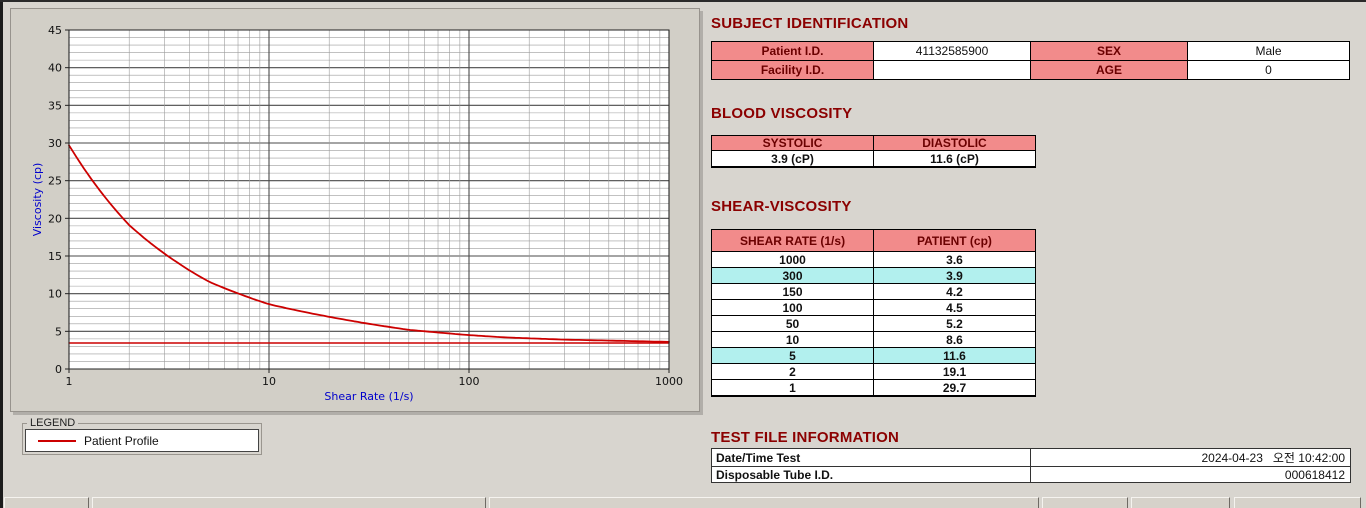 This screenshot has width=1366, height=508. What do you see at coordinates (683, 1) in the screenshot?
I see `window-border-top` at bounding box center [683, 1].